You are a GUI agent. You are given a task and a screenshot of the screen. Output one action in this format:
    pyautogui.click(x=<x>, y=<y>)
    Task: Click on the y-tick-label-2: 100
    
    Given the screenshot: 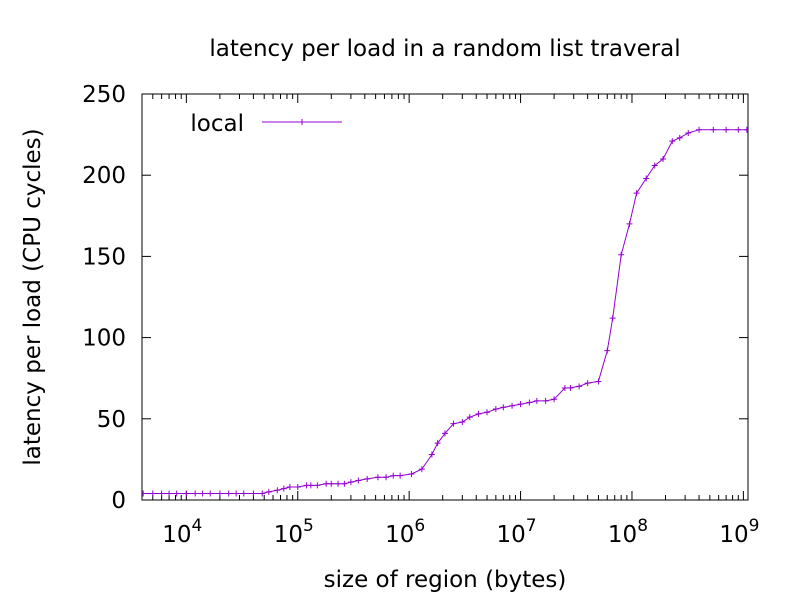 What is the action you would take?
    pyautogui.click(x=104, y=339)
    